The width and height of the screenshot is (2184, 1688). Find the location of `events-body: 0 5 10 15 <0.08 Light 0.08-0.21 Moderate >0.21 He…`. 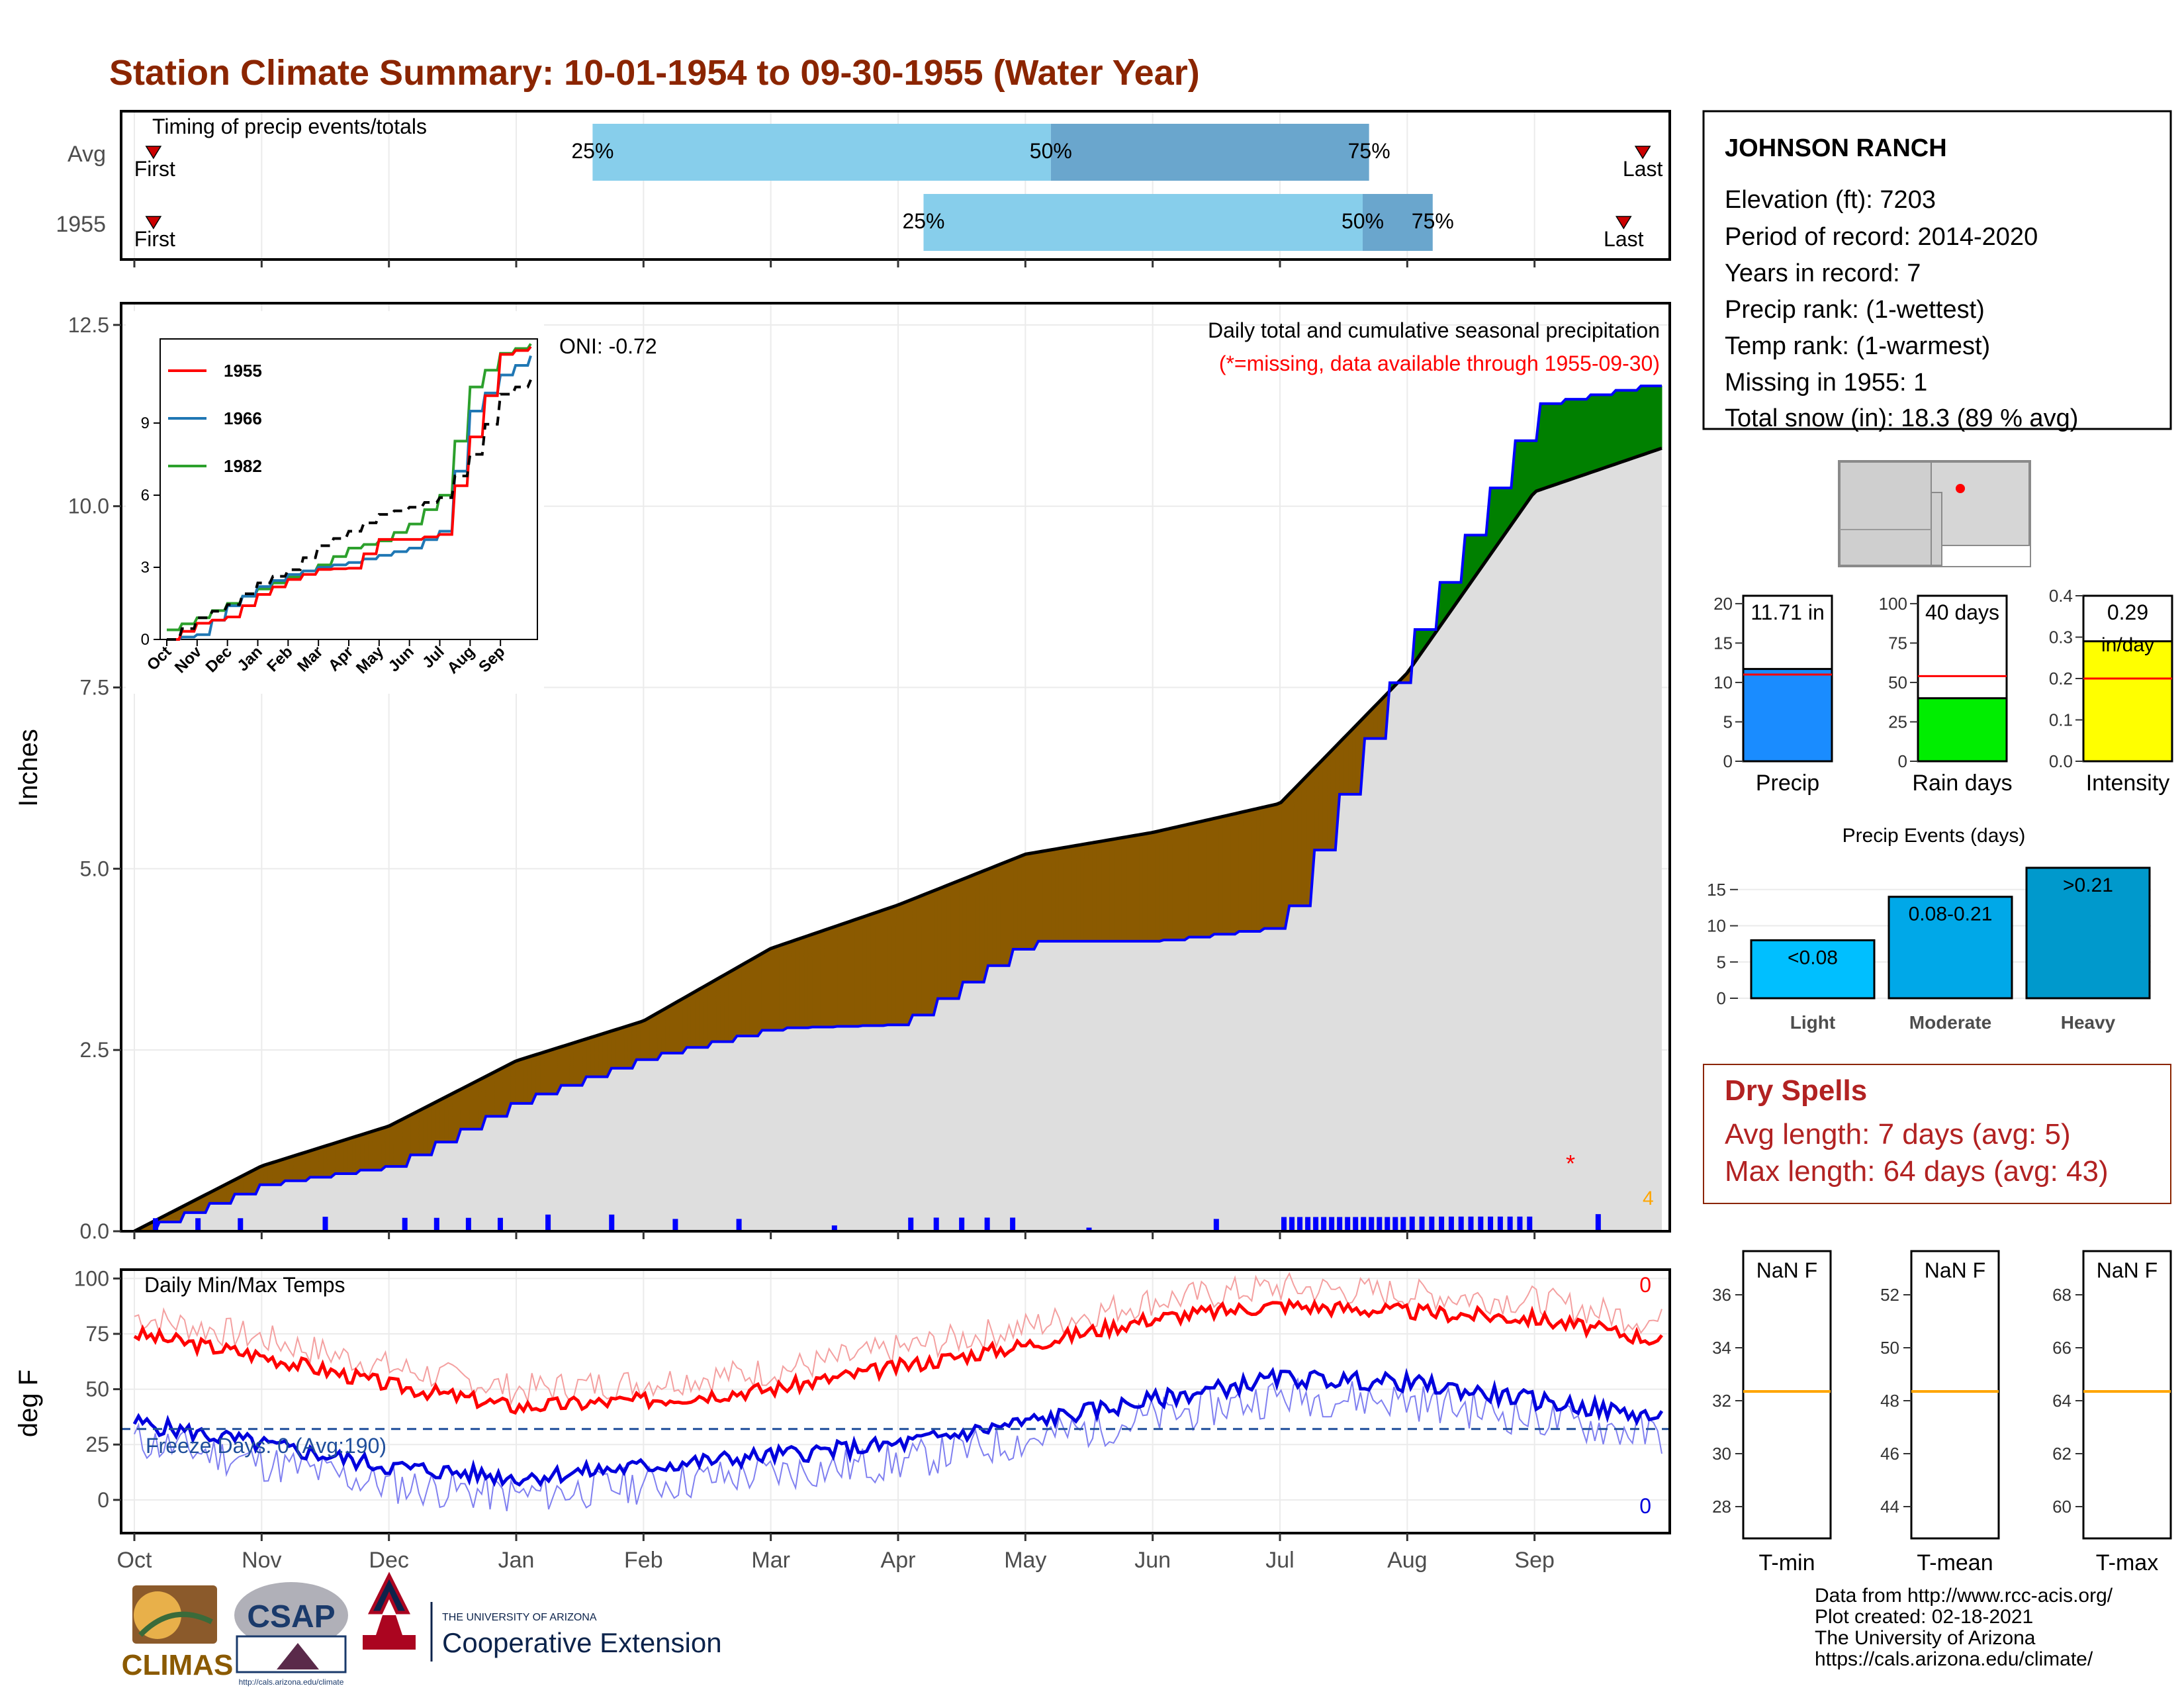

events-body: 0 5 10 15 <0.08 Light 0.08-0.21 Moderate >0.21 He… is located at coordinates (1929, 950).